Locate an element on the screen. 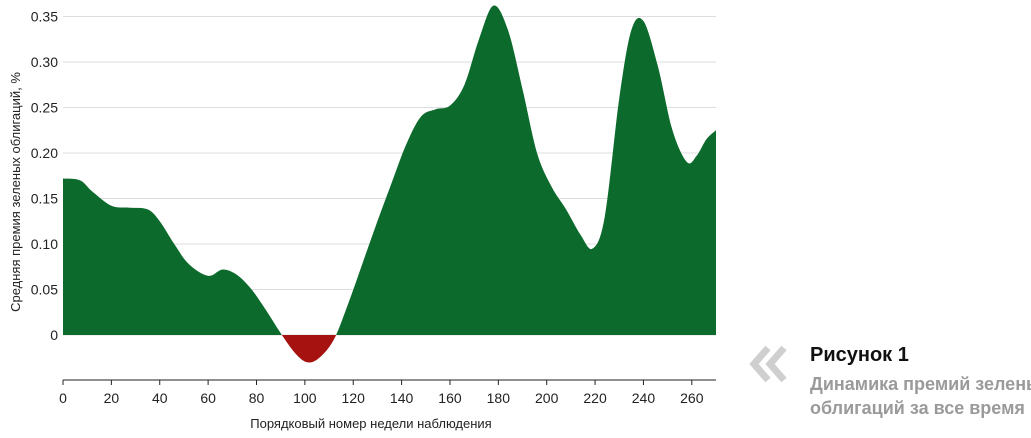  y-axis-title: Средняя премия зеленых облигаций, % is located at coordinates (15, 192).